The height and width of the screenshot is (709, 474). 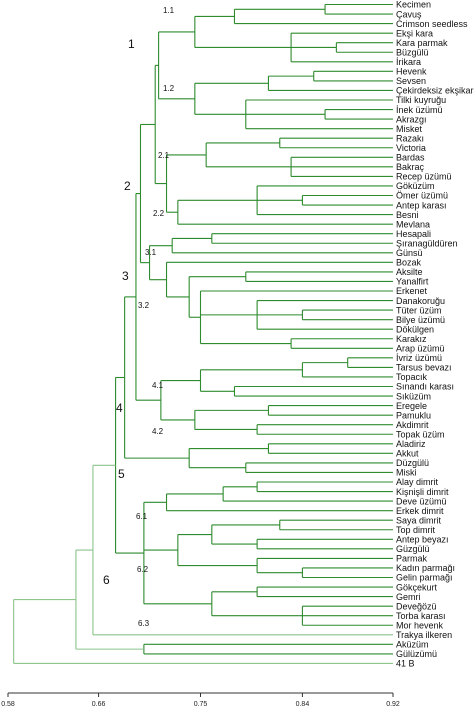 What do you see at coordinates (144, 305) in the screenshot?
I see `subcluster-label: 3.2` at bounding box center [144, 305].